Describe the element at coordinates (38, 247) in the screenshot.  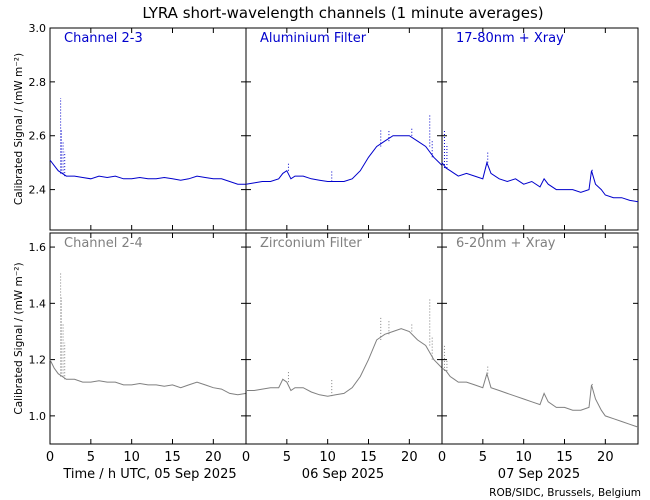
I see `y-tick-label: 1.6` at that location.